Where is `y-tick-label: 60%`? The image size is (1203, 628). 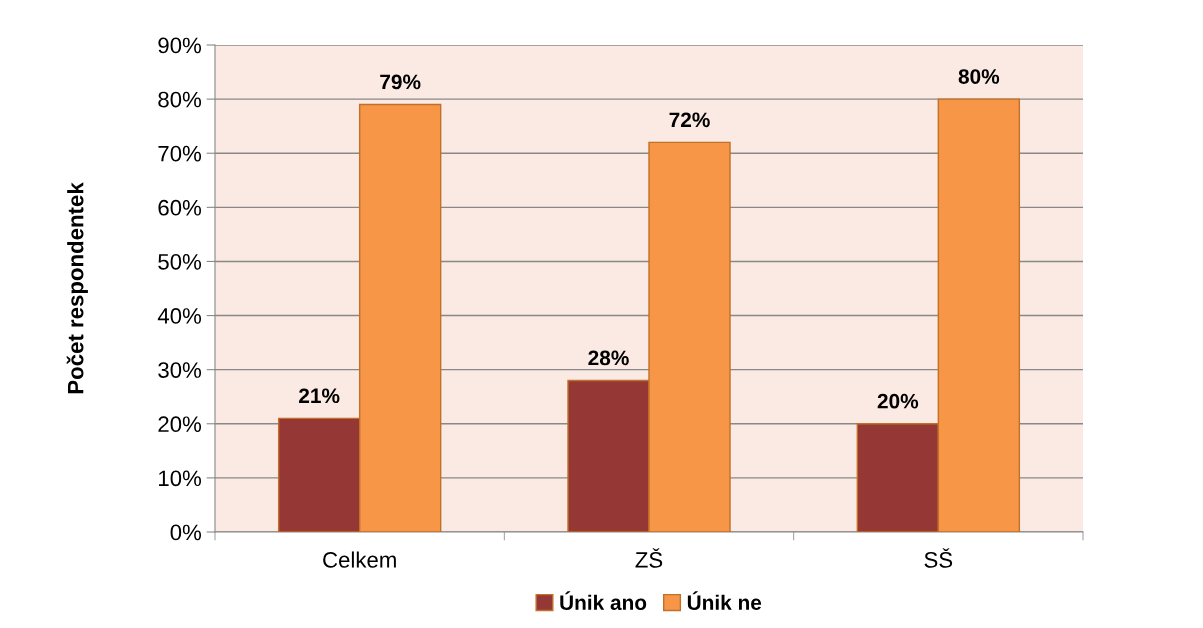 y-tick-label: 60% is located at coordinates (180, 207).